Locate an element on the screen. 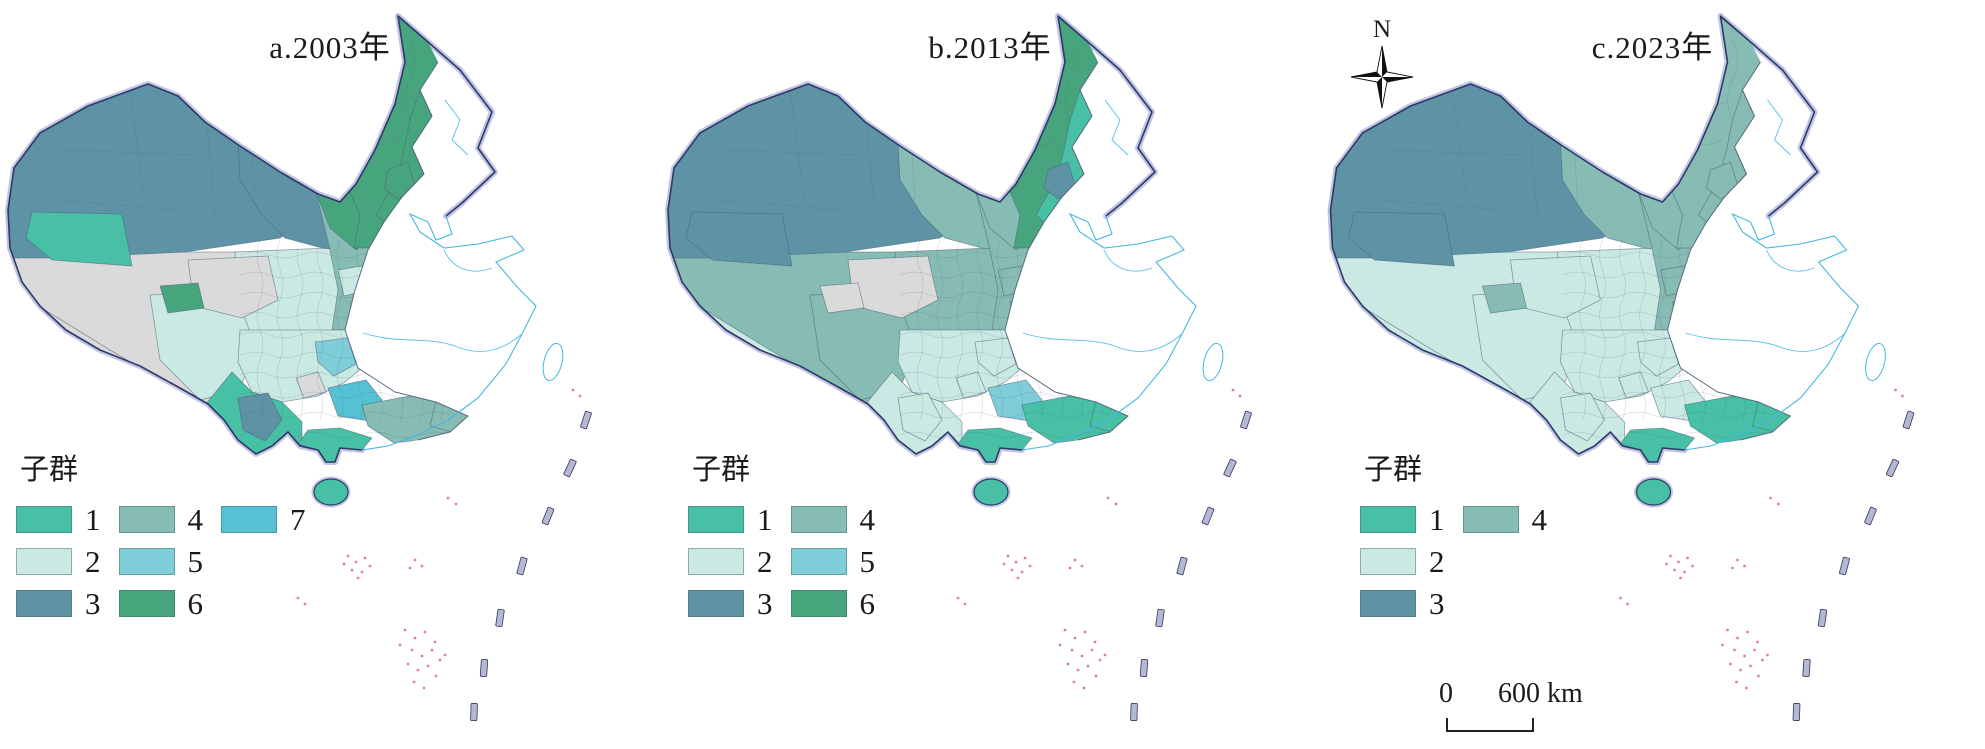  legend-label: 3 is located at coordinates (765, 603).